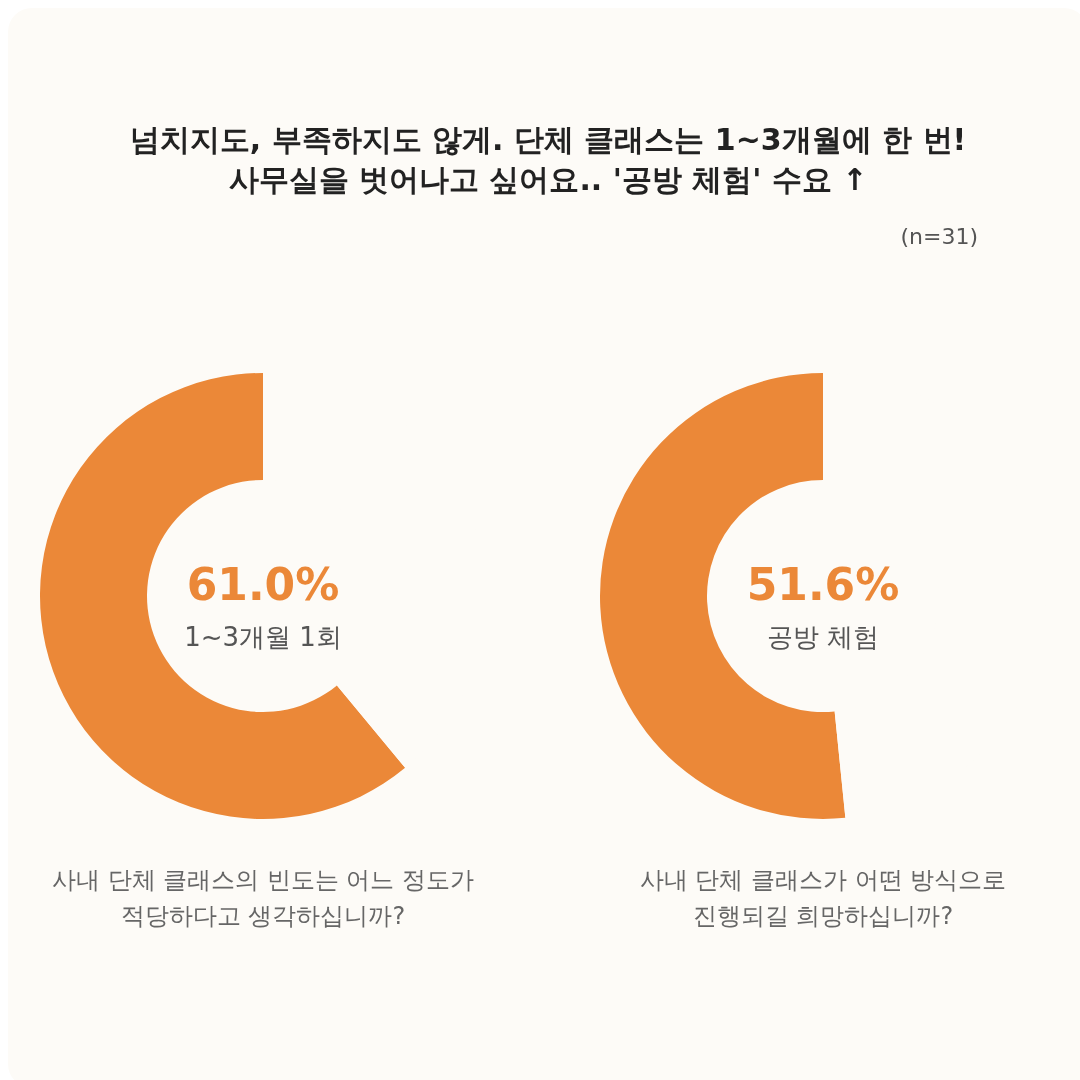 Image resolution: width=1080 pixels, height=1080 pixels. What do you see at coordinates (939, 236) in the screenshot?
I see `chart-subtitle: (n=31)` at bounding box center [939, 236].